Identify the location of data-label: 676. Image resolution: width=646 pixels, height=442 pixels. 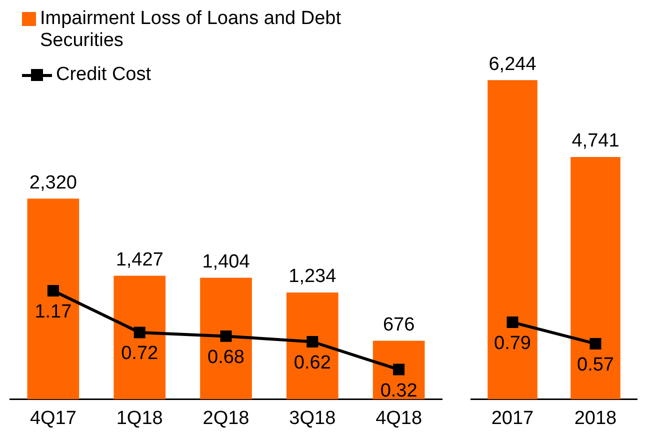
(398, 325).